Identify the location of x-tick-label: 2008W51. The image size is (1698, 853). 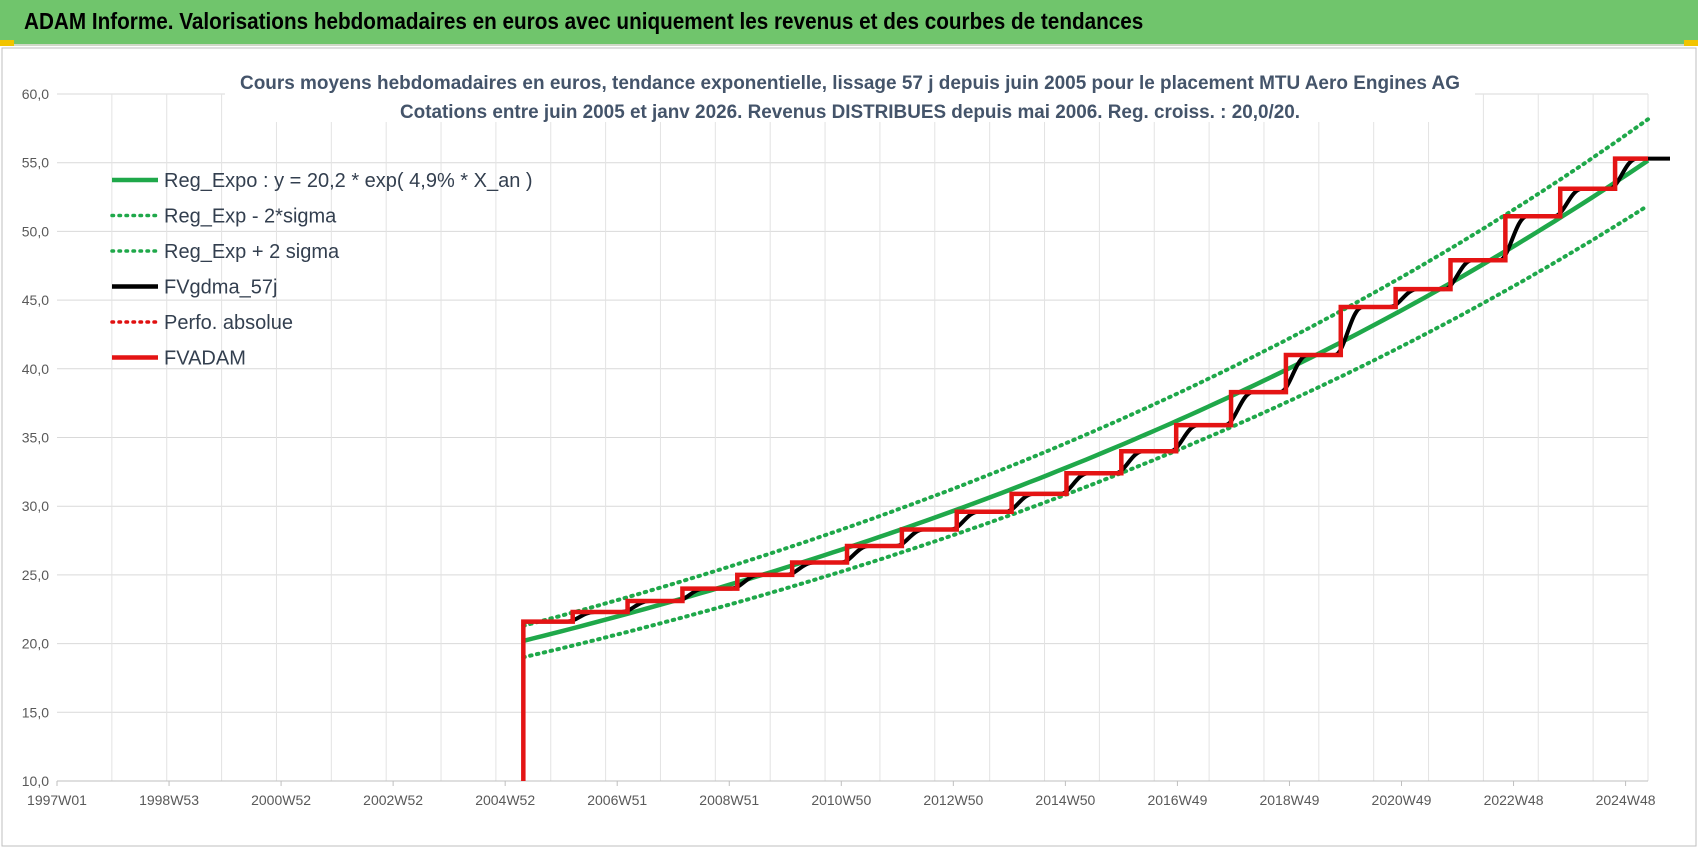
(729, 800).